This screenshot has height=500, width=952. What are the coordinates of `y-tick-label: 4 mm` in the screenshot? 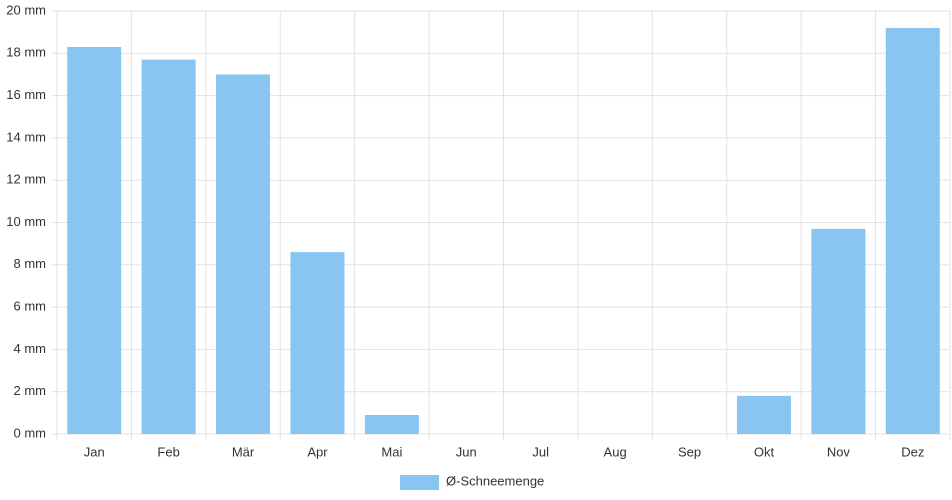 It's located at (30, 348).